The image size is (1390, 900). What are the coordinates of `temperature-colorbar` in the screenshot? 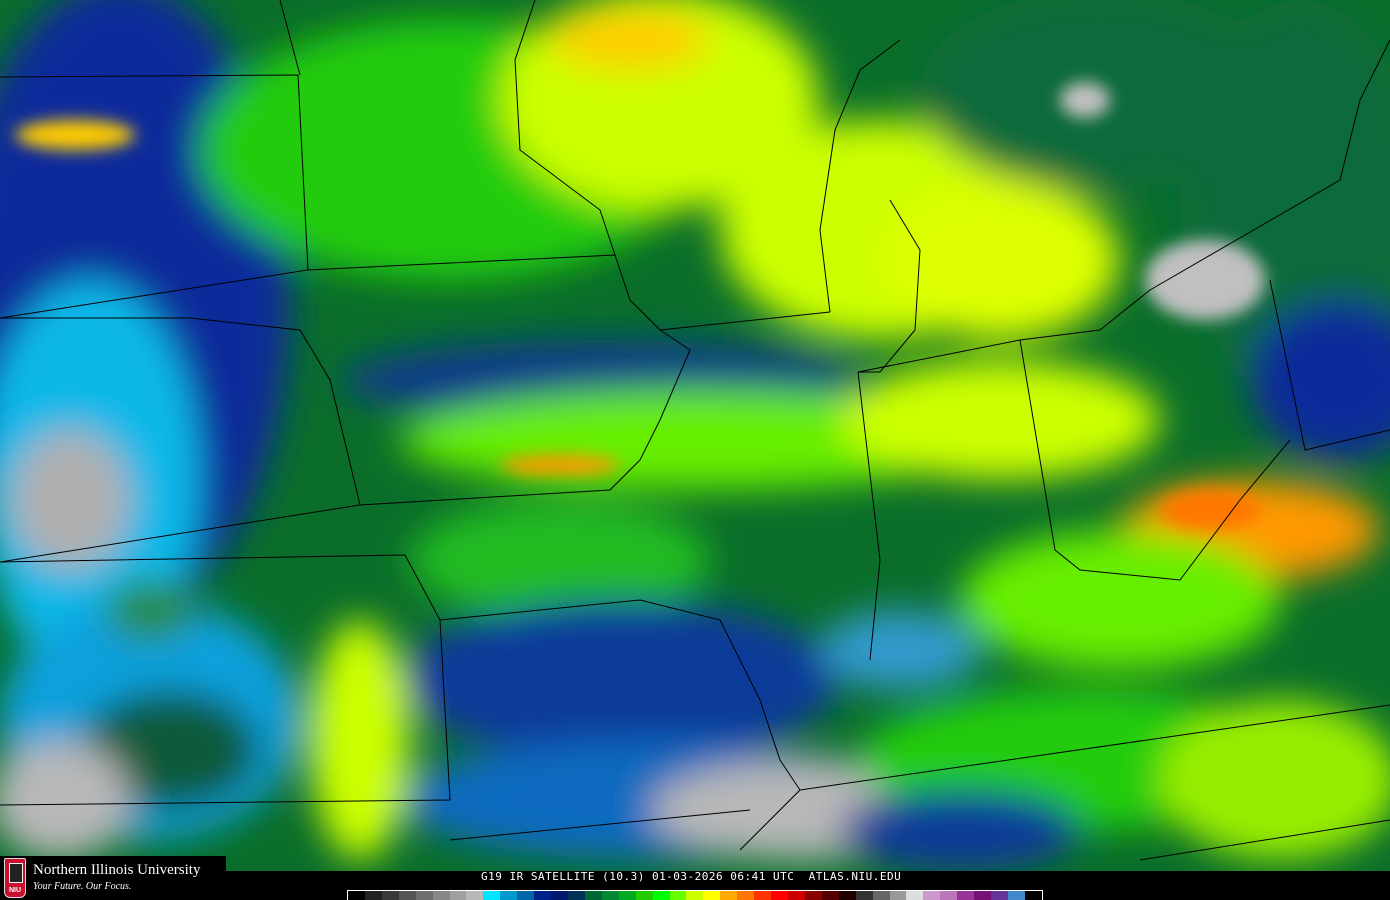 It's located at (695, 895).